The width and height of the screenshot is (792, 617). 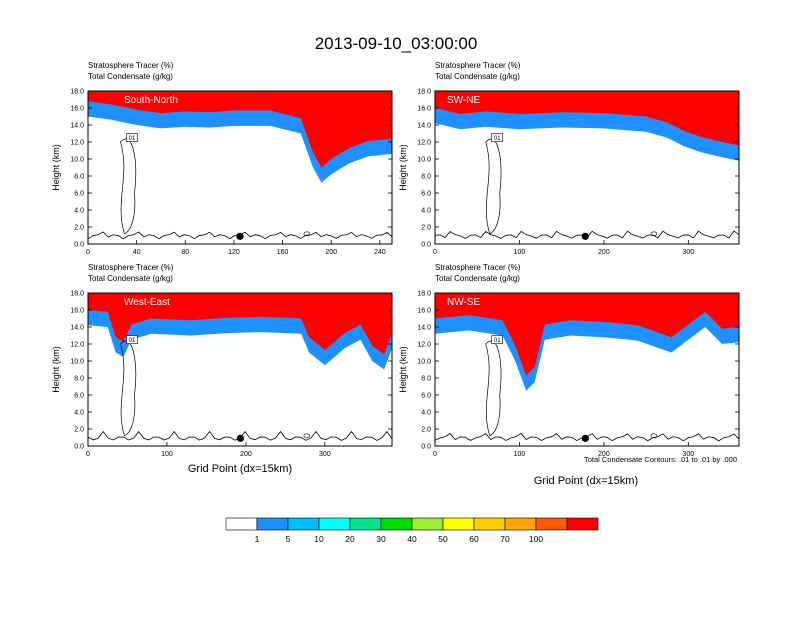 I want to click on colorbar-label: 30, so click(x=381, y=539).